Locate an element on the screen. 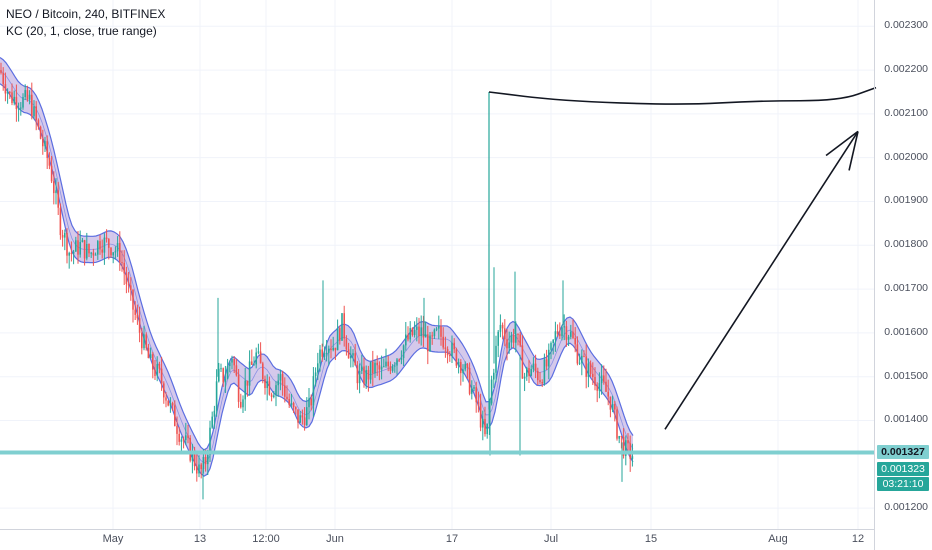 This screenshot has height=550, width=932. price-axis-label: 0.001400 is located at coordinates (906, 419).